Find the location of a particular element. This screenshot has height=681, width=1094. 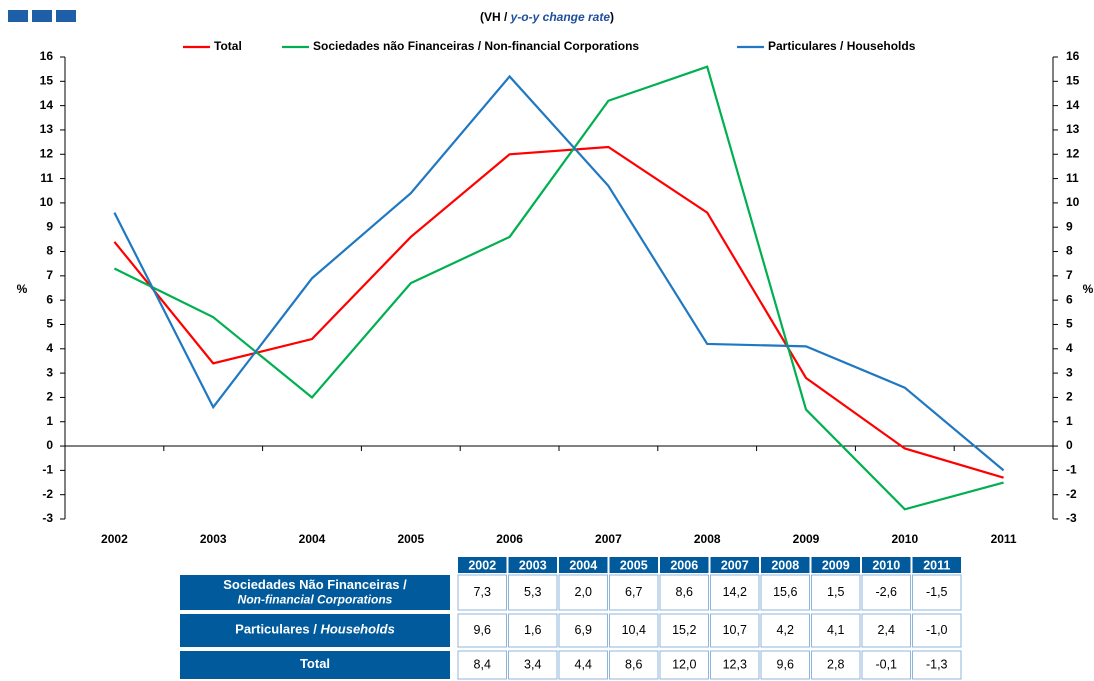

x-tick-label: 2007 is located at coordinates (608, 539).